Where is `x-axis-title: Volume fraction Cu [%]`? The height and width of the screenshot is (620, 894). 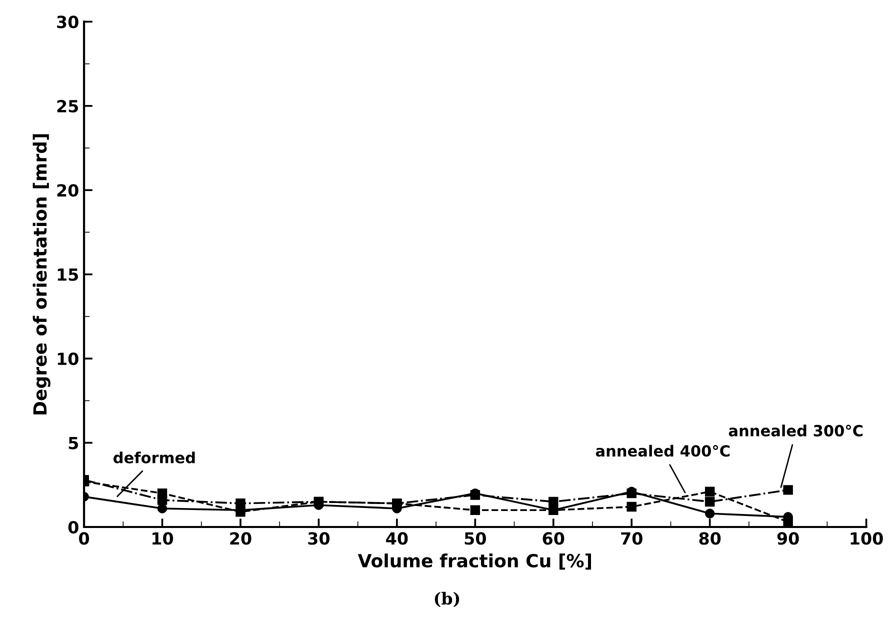
x-axis-title: Volume fraction Cu [%] is located at coordinates (474, 562).